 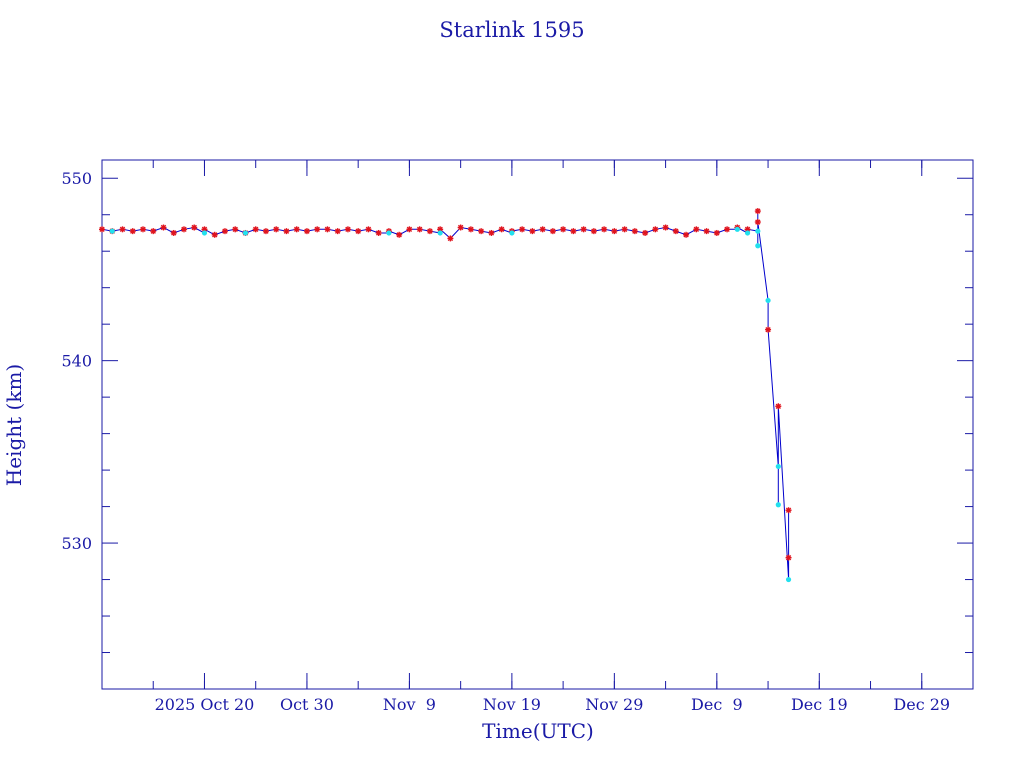 I want to click on x-tick-label: Nov 19, so click(x=512, y=704).